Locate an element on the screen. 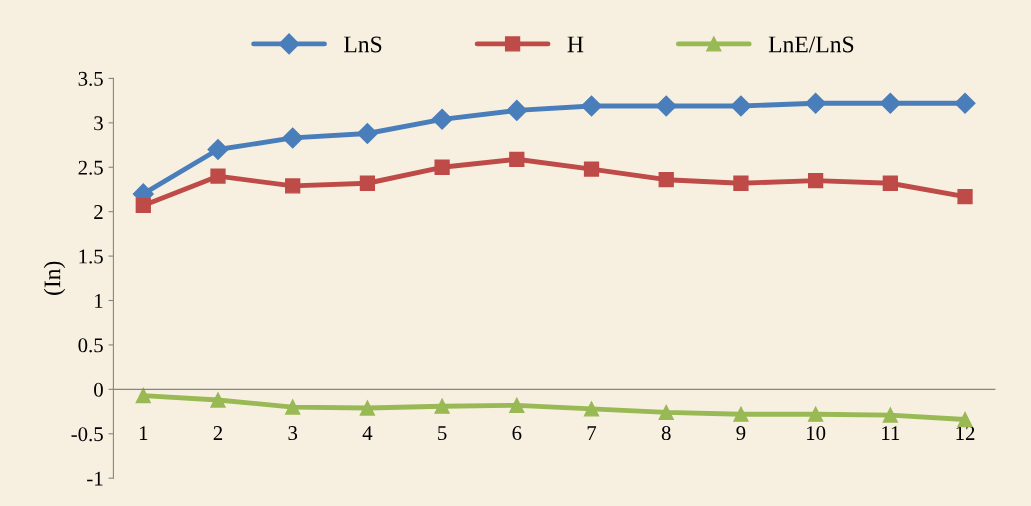 The width and height of the screenshot is (1031, 506). y-tick-label: -1 is located at coordinates (95, 478).